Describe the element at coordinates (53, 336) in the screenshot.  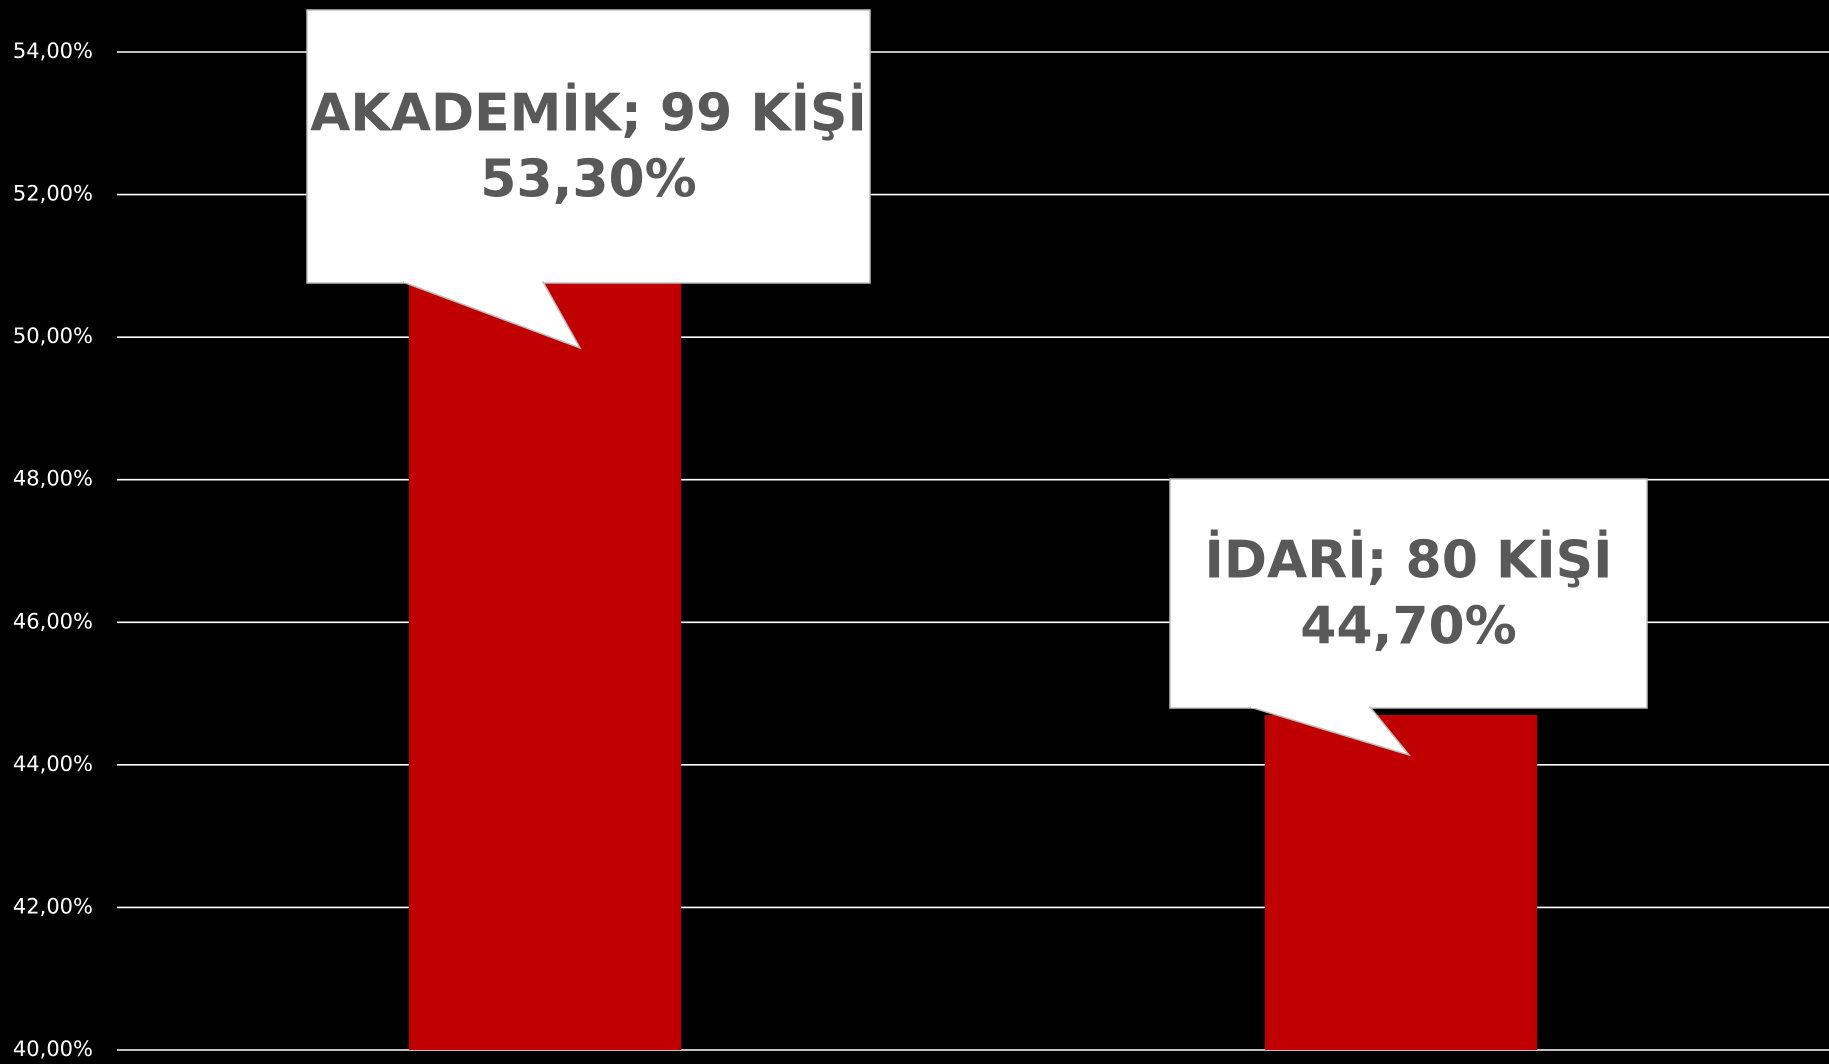
I see `y-tick-label: 50,00%` at that location.